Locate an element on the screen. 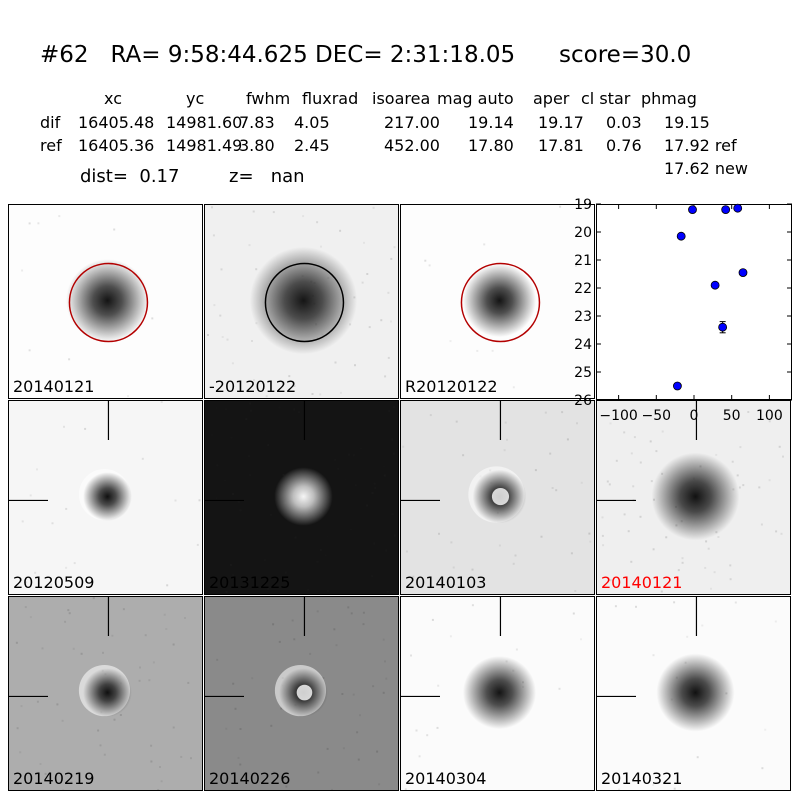 The height and width of the screenshot is (800, 800). table-cell: 4.05 is located at coordinates (312, 122).